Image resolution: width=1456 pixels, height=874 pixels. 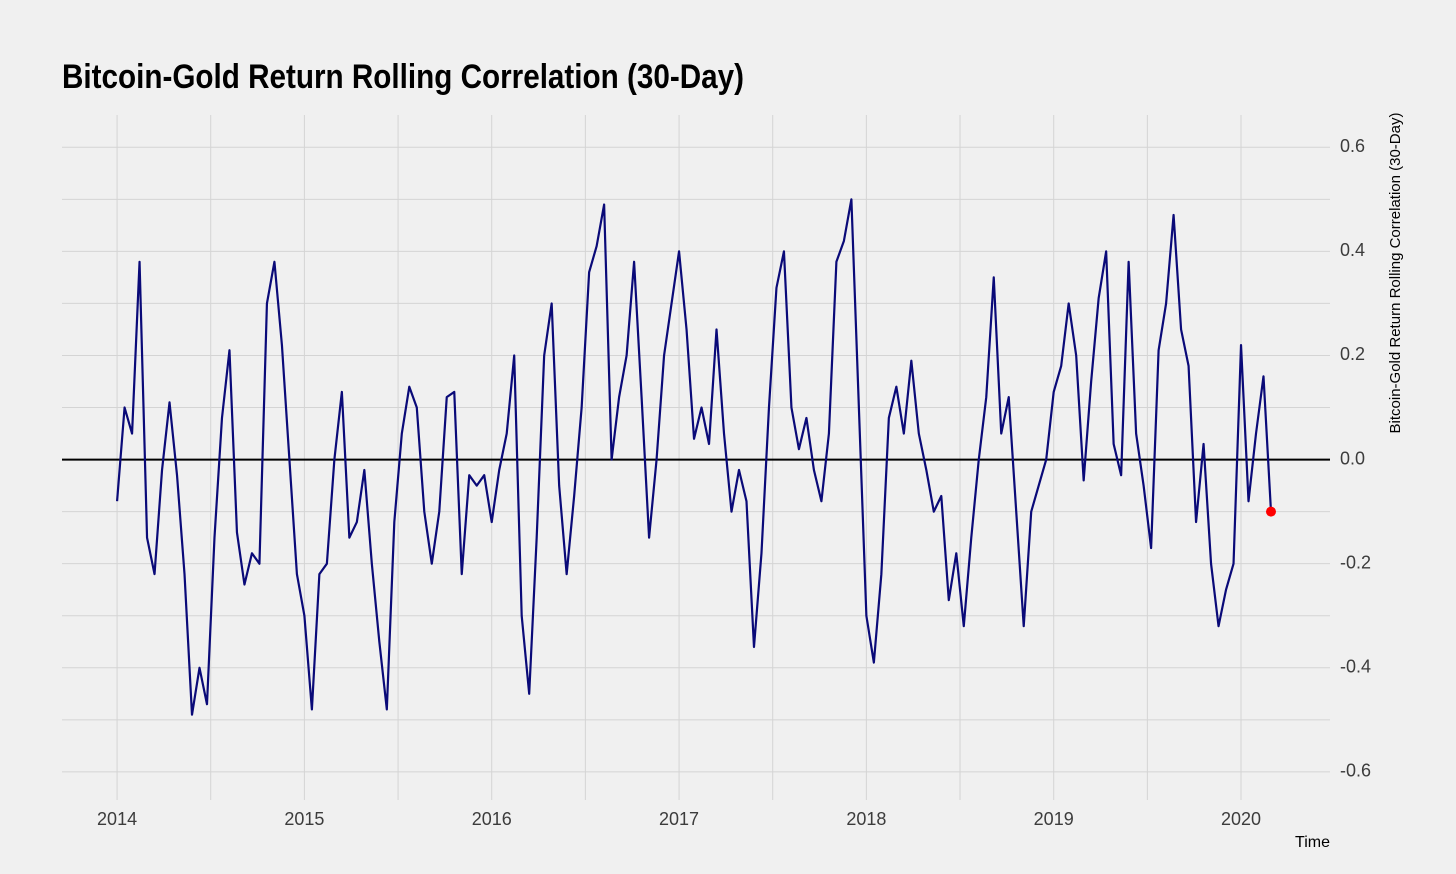 I want to click on x-tick-label: 2017, so click(x=679, y=819).